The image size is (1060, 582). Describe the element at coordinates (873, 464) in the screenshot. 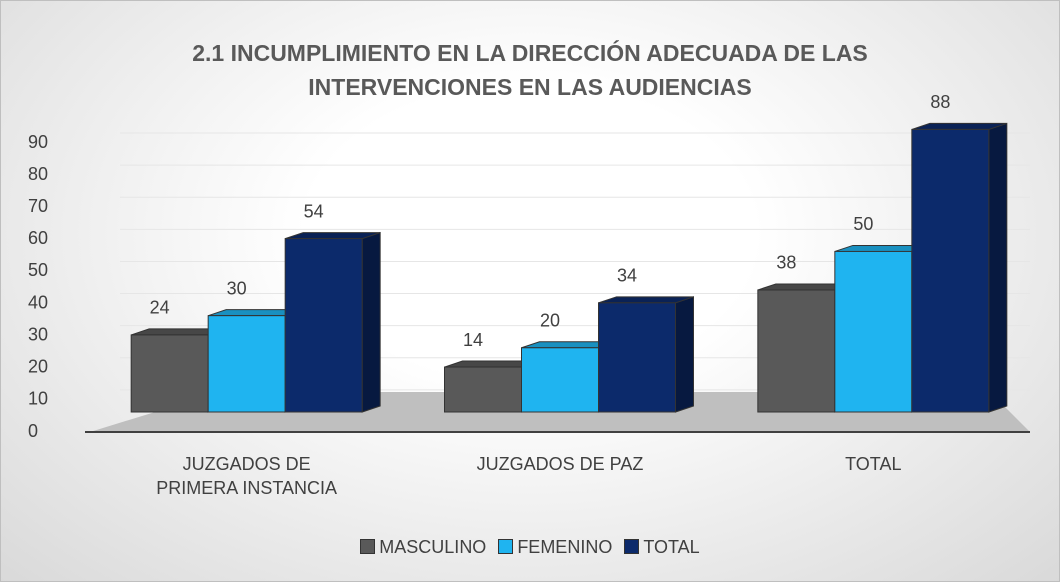

I see `x-tick-label: TOTAL` at that location.